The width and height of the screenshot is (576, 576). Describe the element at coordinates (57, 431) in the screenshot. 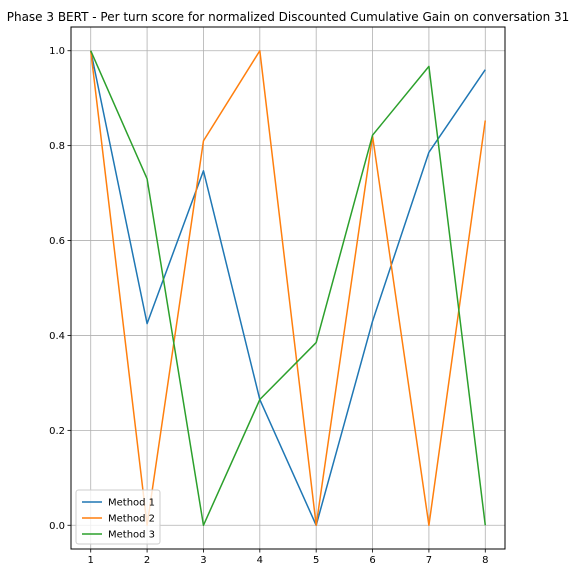

I see `y-tick-label: 0.2` at that location.